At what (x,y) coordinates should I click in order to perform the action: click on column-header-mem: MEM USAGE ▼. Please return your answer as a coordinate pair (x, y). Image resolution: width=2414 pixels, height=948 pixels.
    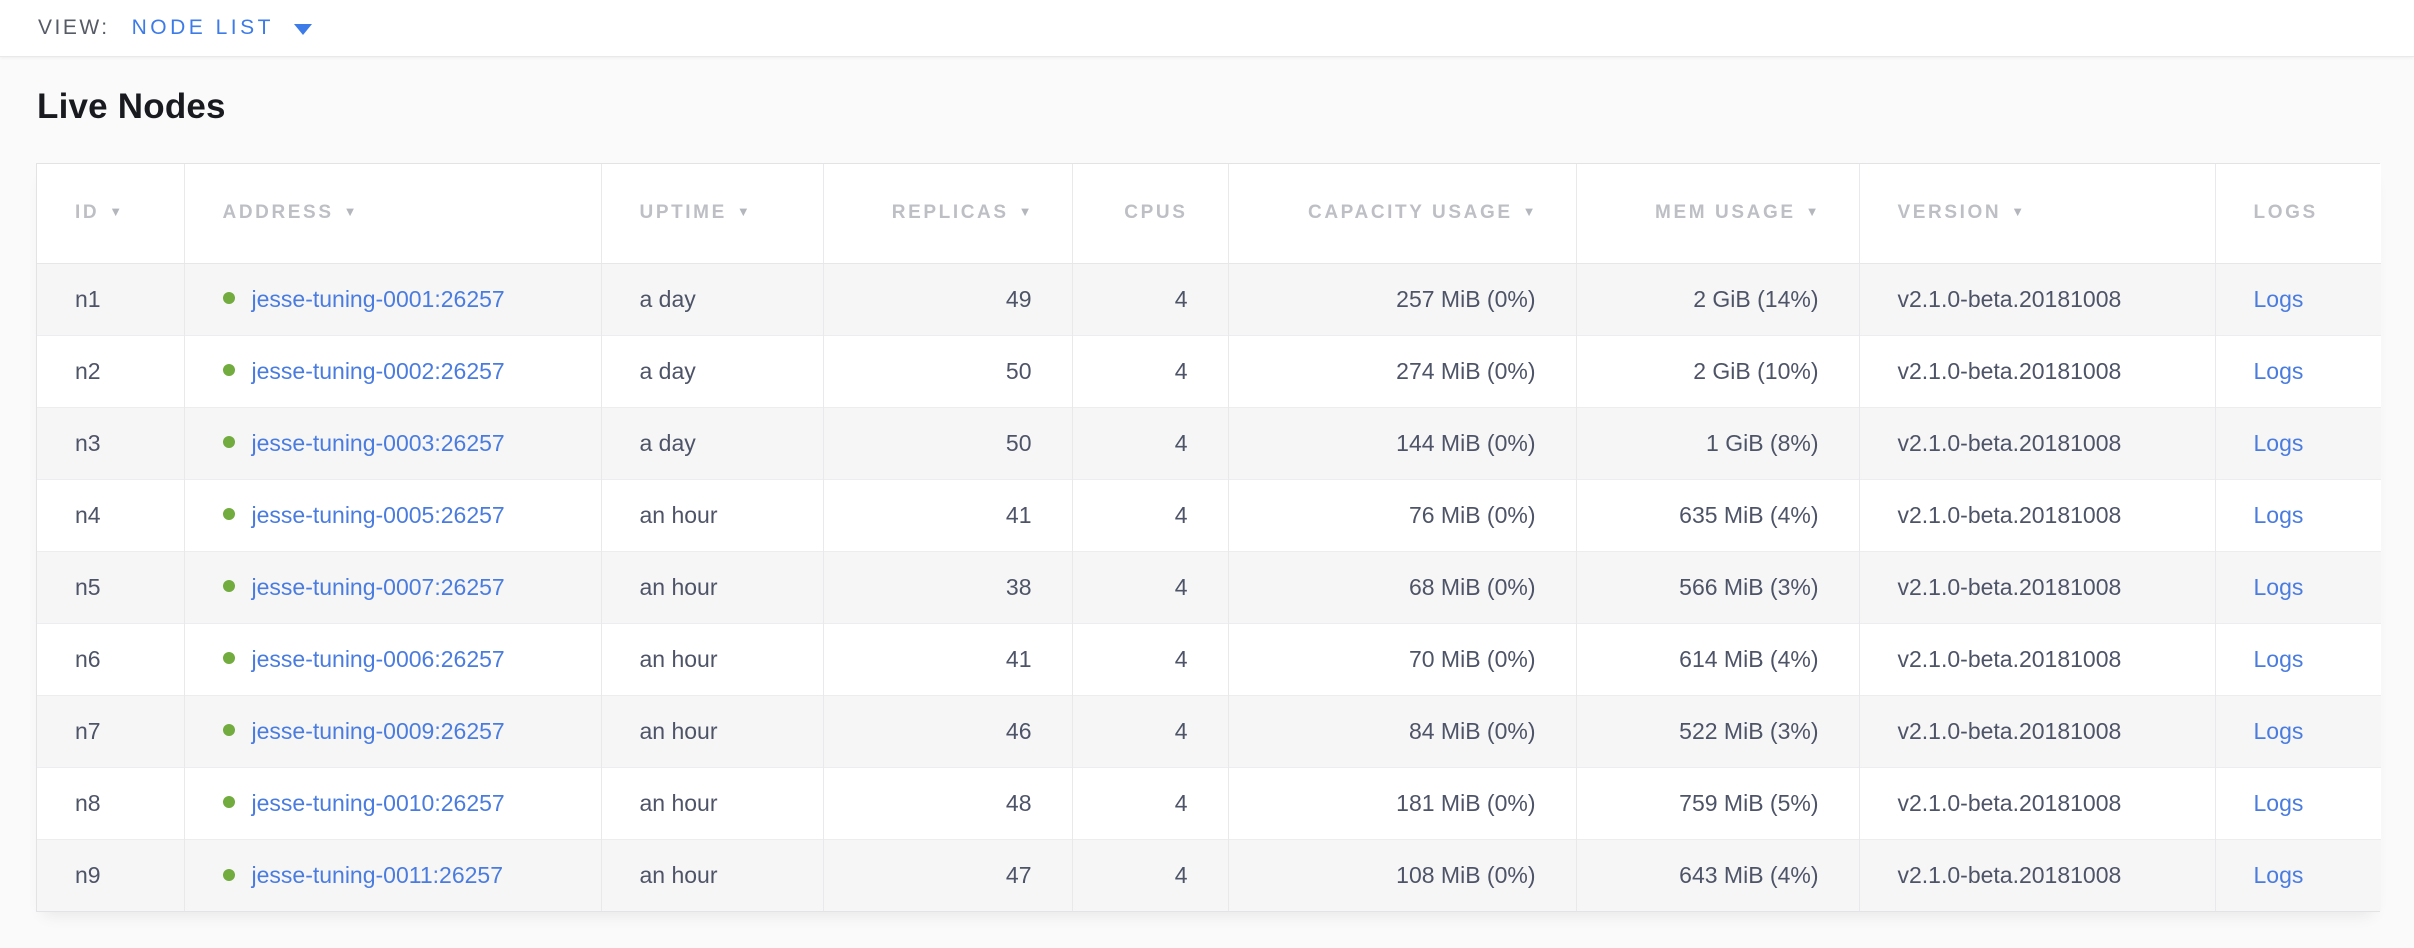
    Looking at the image, I should click on (1718, 214).